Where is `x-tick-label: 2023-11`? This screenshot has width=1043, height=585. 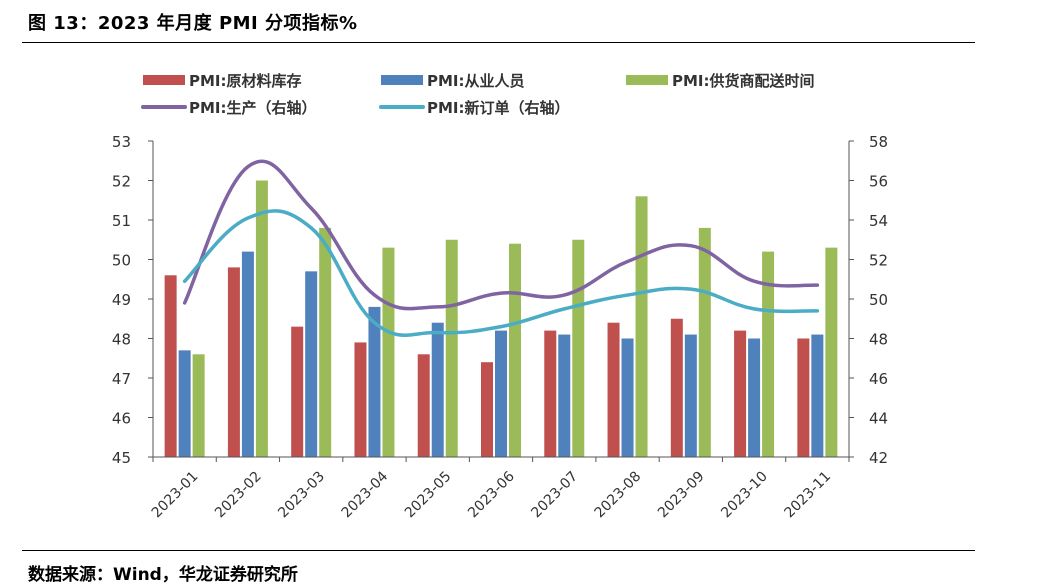 x-tick-label: 2023-11 is located at coordinates (808, 495).